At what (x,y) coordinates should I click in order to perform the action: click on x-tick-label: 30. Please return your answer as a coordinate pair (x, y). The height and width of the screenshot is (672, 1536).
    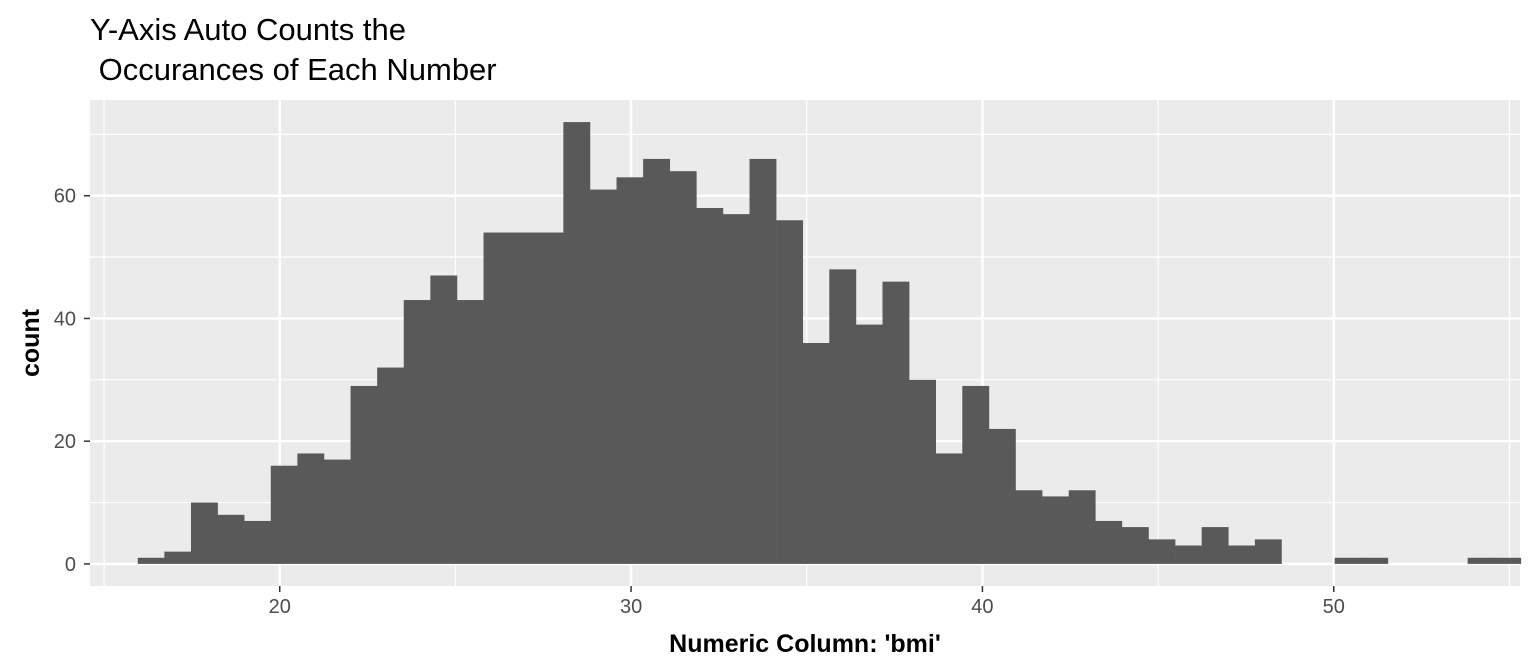
    Looking at the image, I should click on (631, 607).